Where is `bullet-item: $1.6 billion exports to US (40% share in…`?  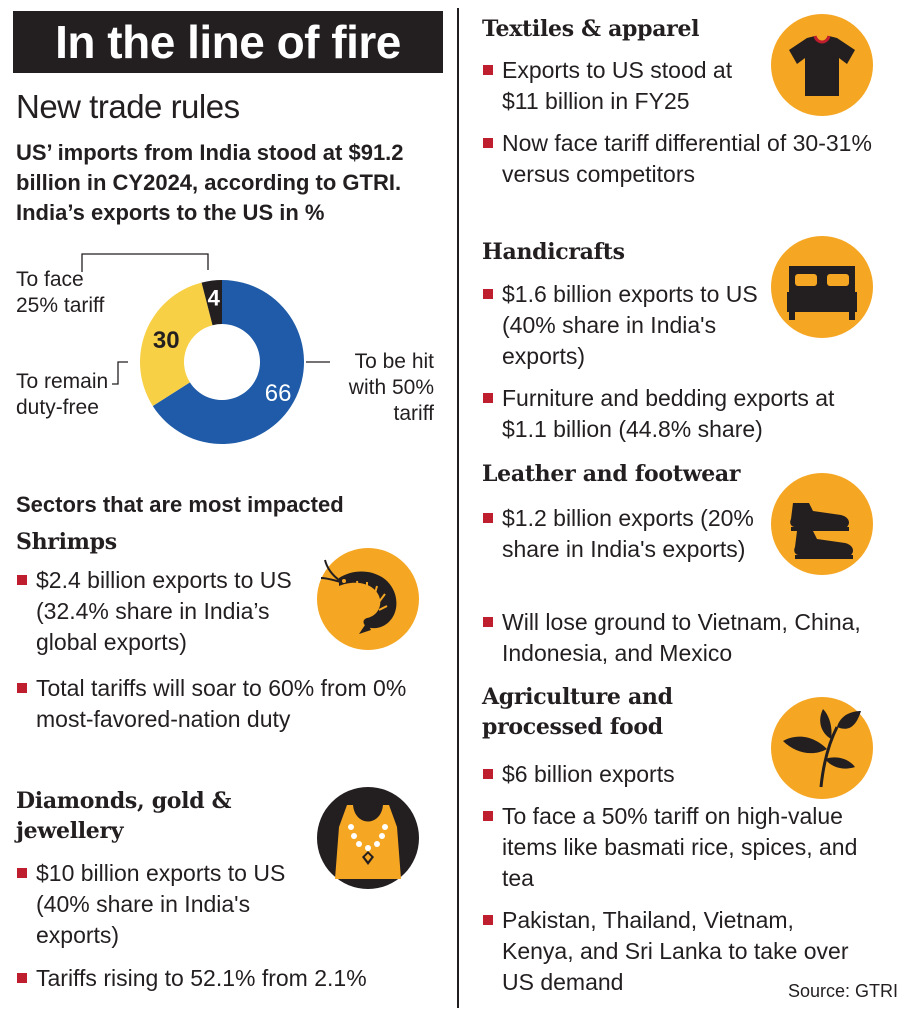 bullet-item: $1.6 billion exports to US (40% share in… is located at coordinates (627, 325).